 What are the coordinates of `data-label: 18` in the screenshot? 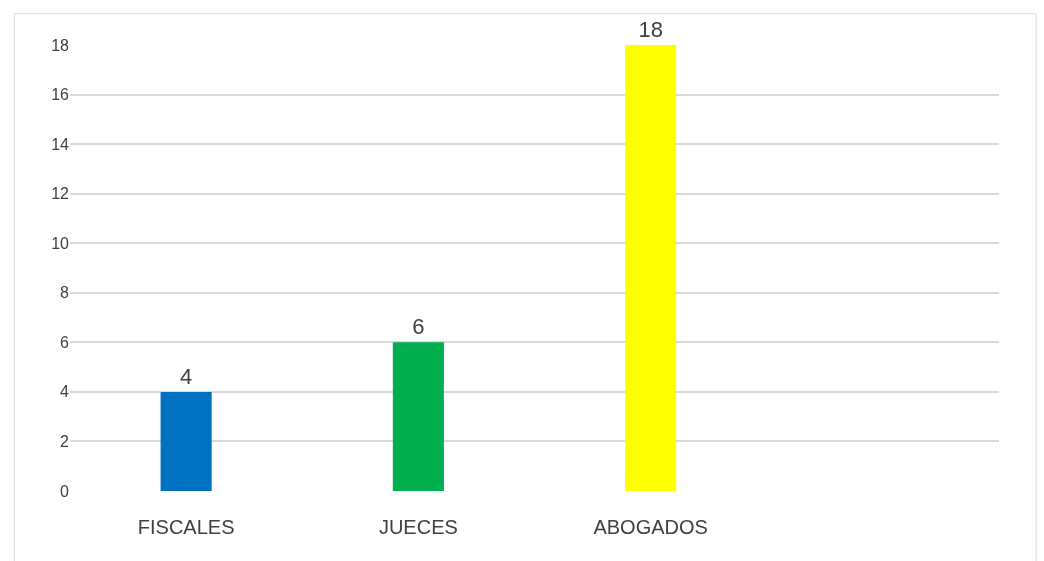 It's located at (650, 29).